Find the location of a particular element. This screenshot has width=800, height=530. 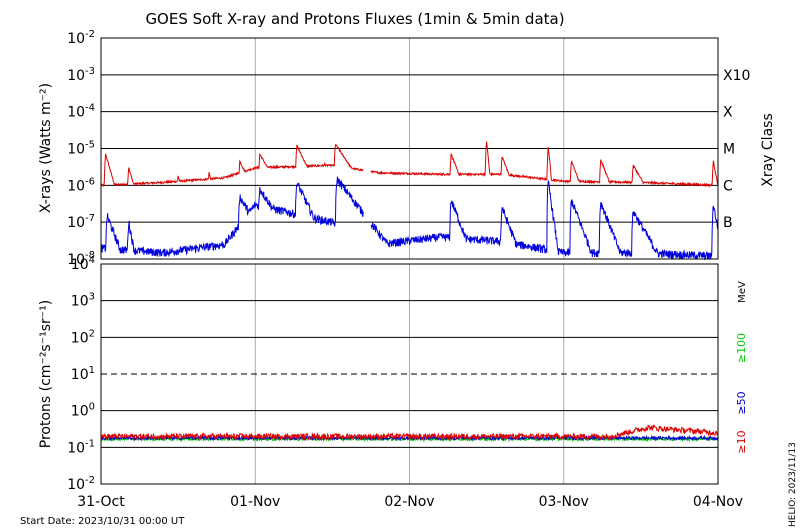

proton-legend: ≥10 ≥50 ≥100 is located at coordinates (741, 393).